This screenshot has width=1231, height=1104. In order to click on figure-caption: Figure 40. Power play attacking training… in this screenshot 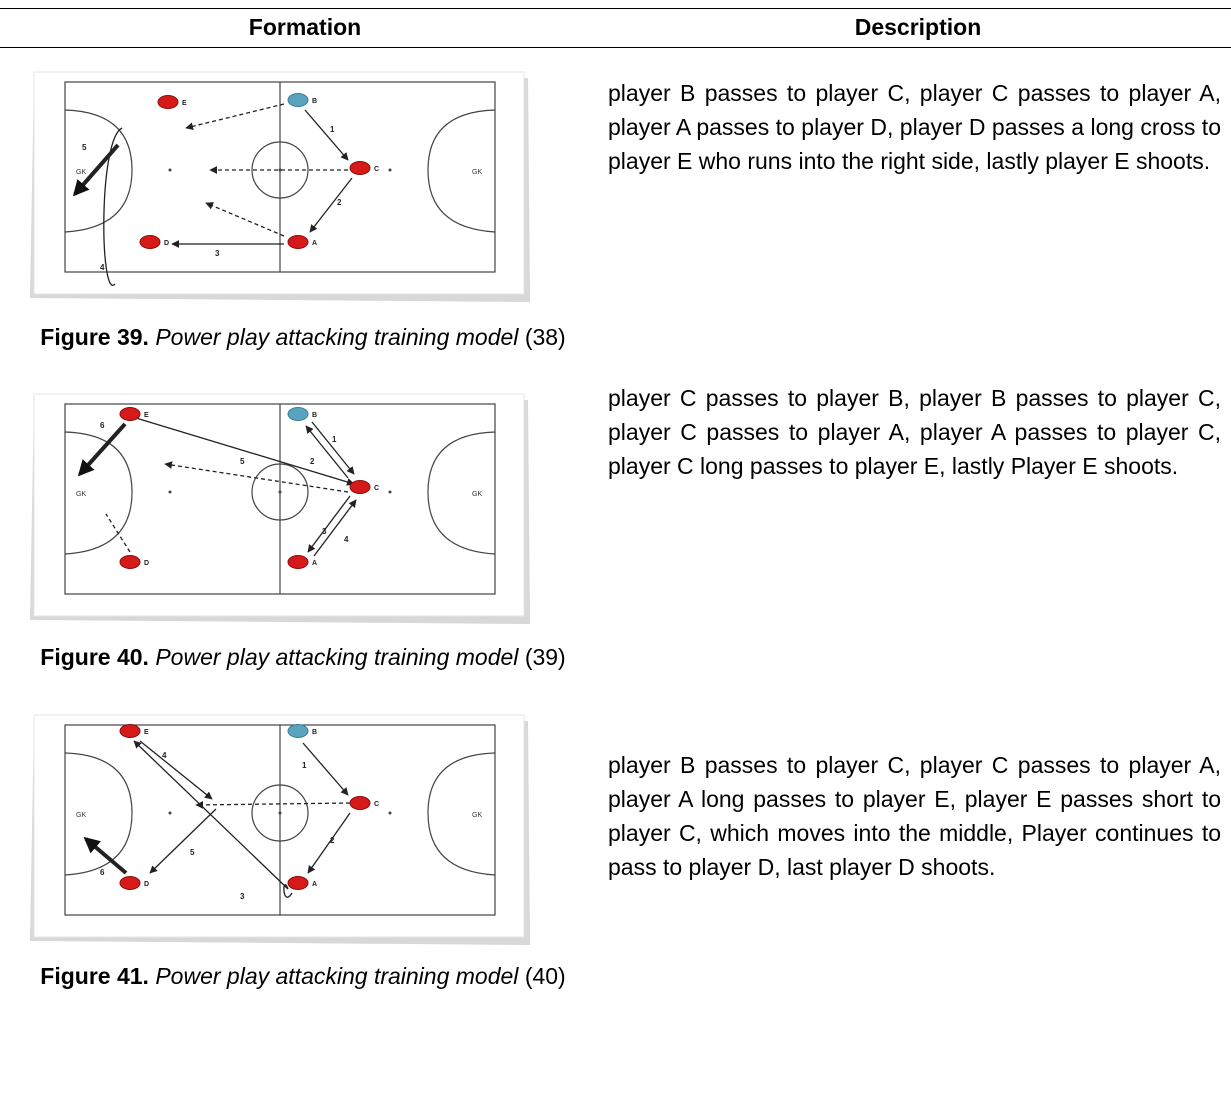, I will do `click(303, 657)`.